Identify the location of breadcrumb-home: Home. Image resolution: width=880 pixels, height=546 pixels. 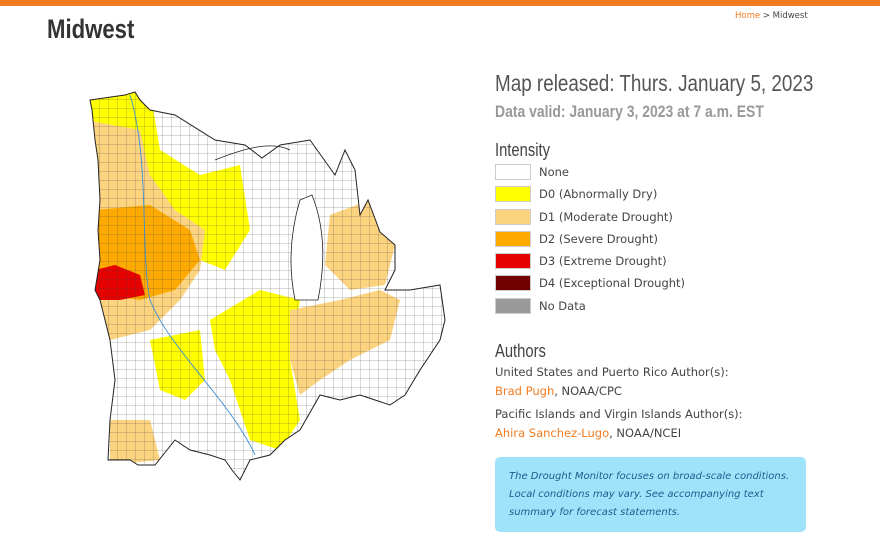
(748, 16).